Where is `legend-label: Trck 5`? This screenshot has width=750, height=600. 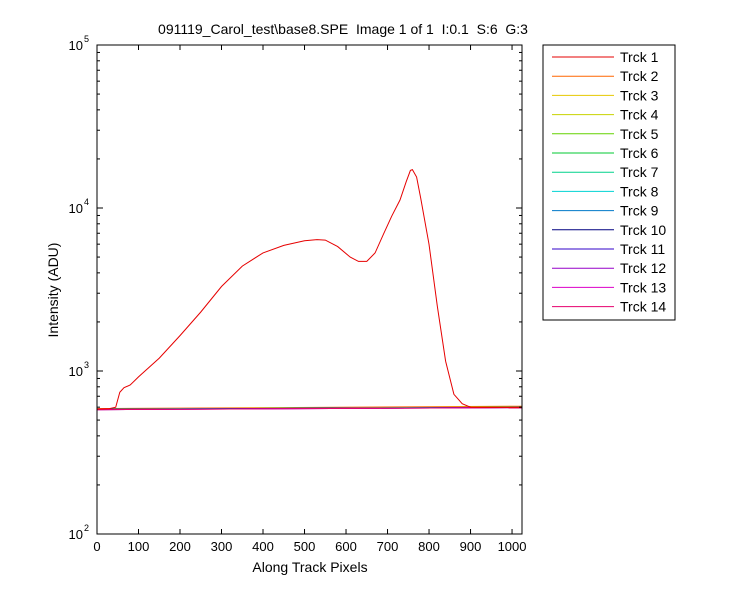
legend-label: Trck 5 is located at coordinates (639, 134).